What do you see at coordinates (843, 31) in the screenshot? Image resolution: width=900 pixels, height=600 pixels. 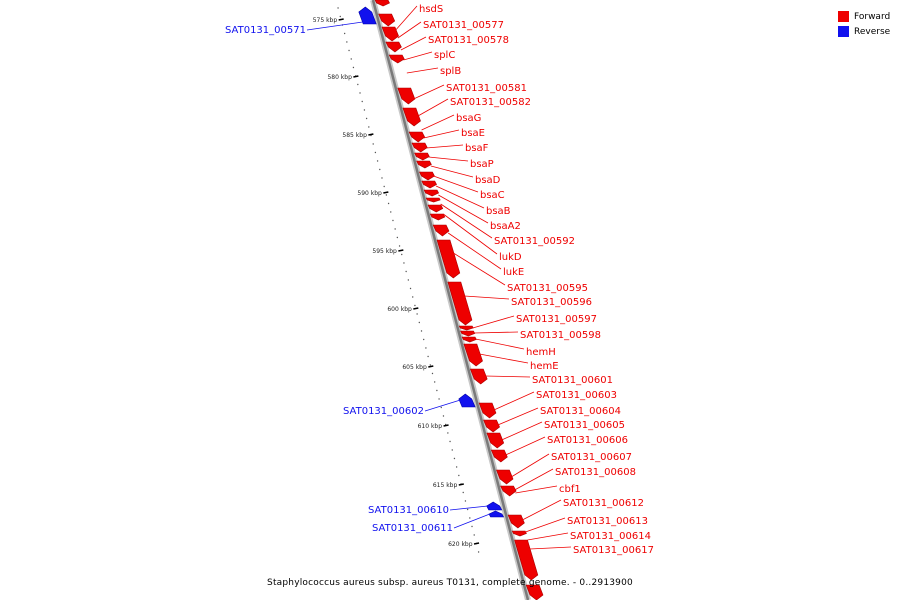 I see `reverse-swatch` at bounding box center [843, 31].